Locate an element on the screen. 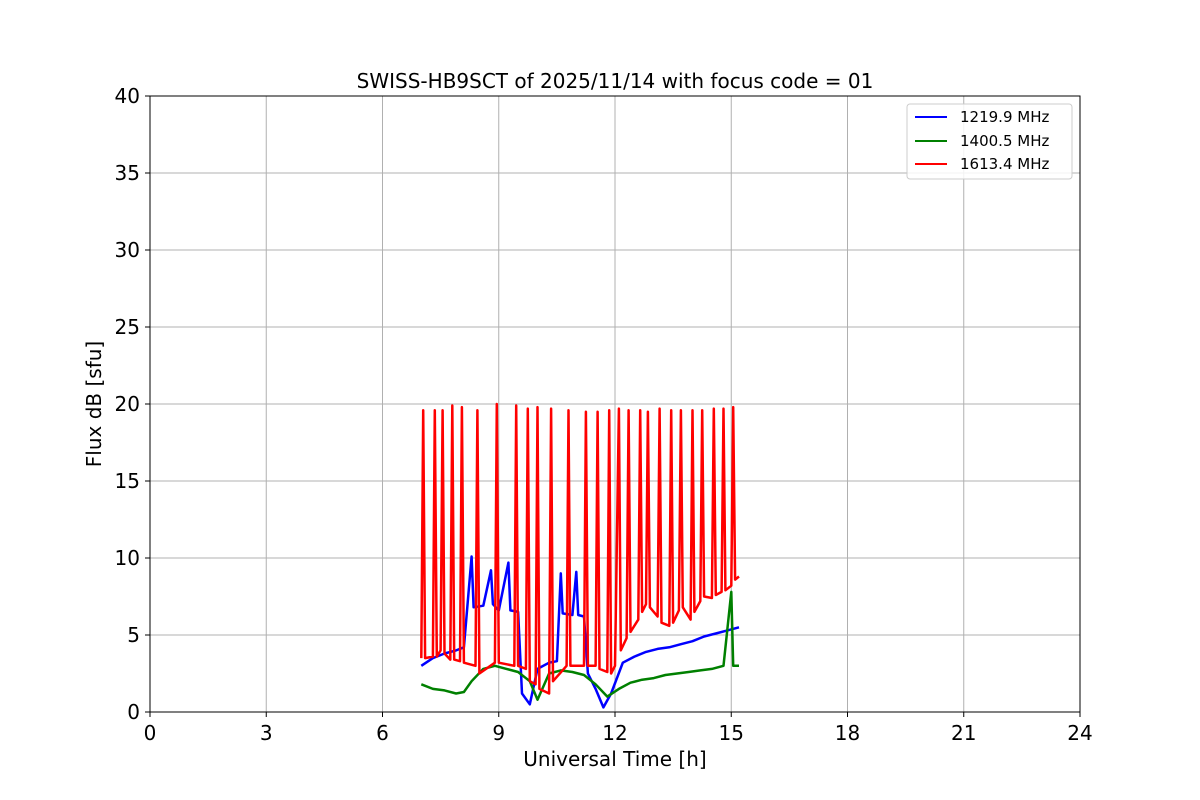 Image resolution: width=1200 pixels, height=800 pixels. y-axis-label: Flux dB [sfu] is located at coordinates (94, 404).